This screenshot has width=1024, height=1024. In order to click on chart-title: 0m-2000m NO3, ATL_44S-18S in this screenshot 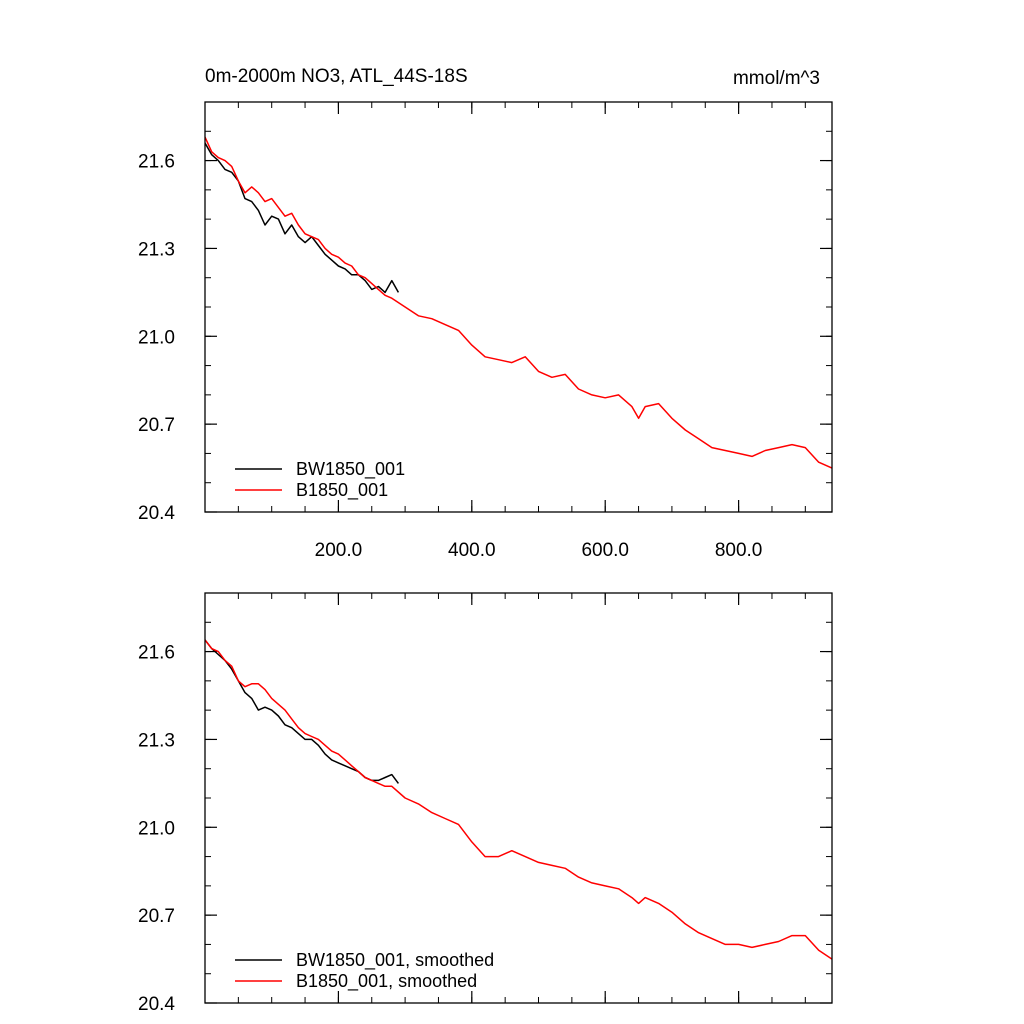, I will do `click(336, 76)`.